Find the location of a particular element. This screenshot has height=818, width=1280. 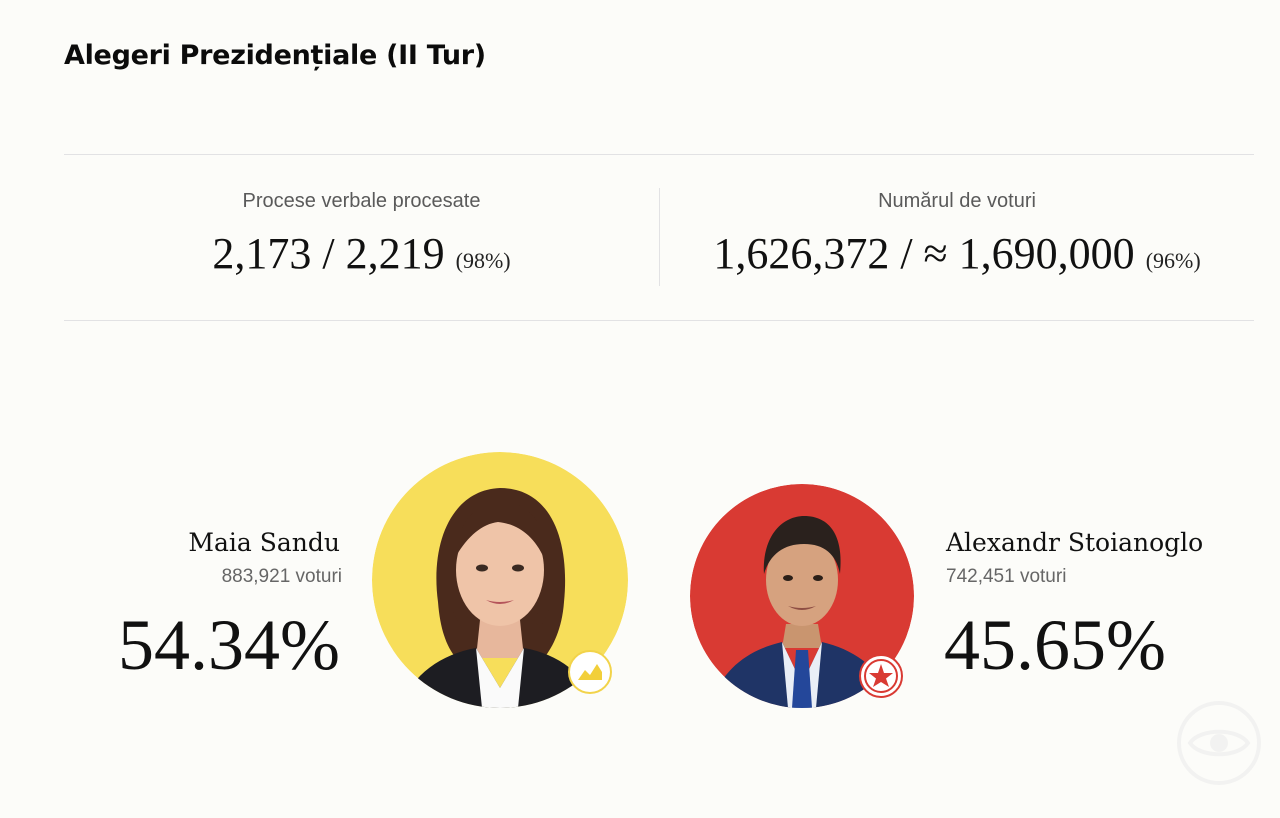

party-psrm-star-icon is located at coordinates (881, 676).